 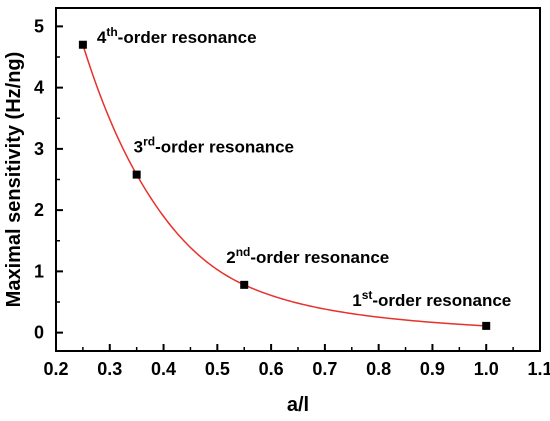 I want to click on x-tick-label: 0.5, so click(x=217, y=369).